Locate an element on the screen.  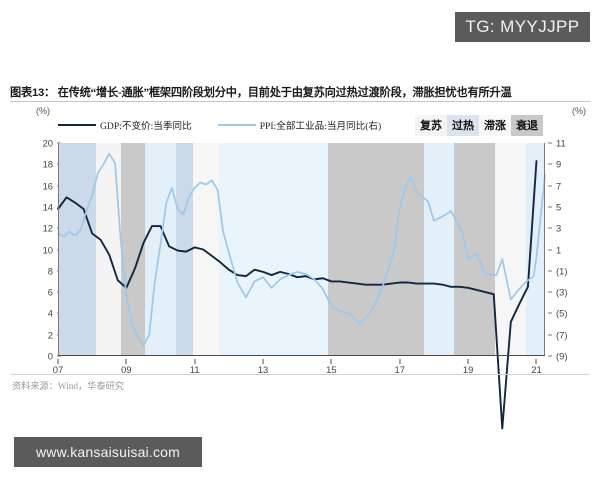
right-axis-line is located at coordinates (544, 249).